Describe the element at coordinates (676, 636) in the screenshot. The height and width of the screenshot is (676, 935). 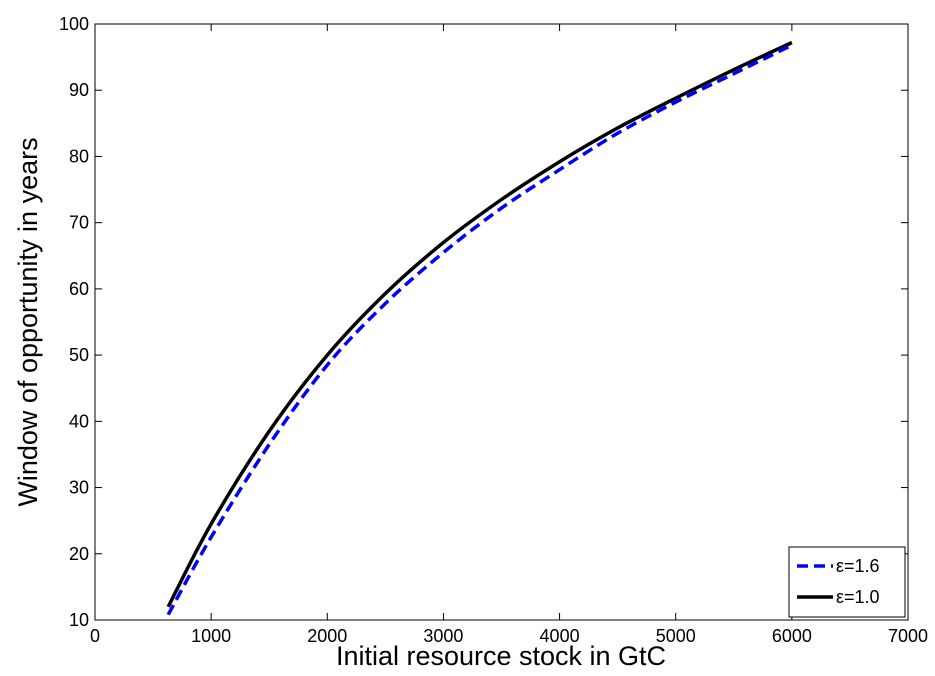
I see `x-tick-label: 5000` at that location.